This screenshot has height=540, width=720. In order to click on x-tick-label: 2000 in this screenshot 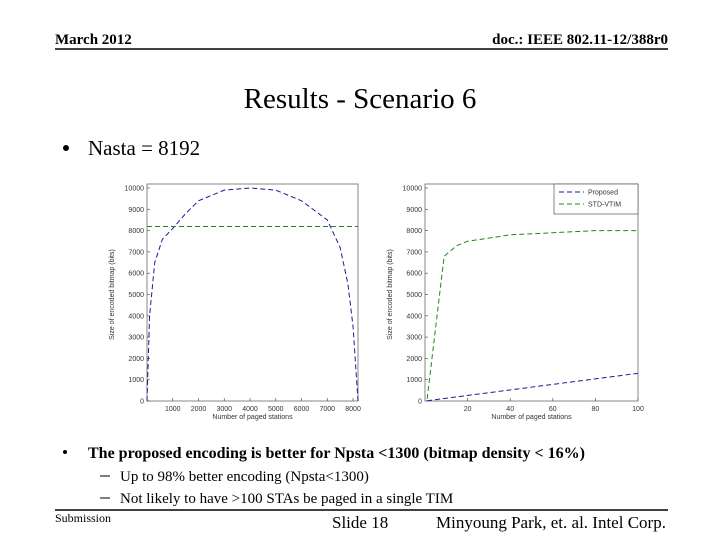, I will do `click(199, 409)`.